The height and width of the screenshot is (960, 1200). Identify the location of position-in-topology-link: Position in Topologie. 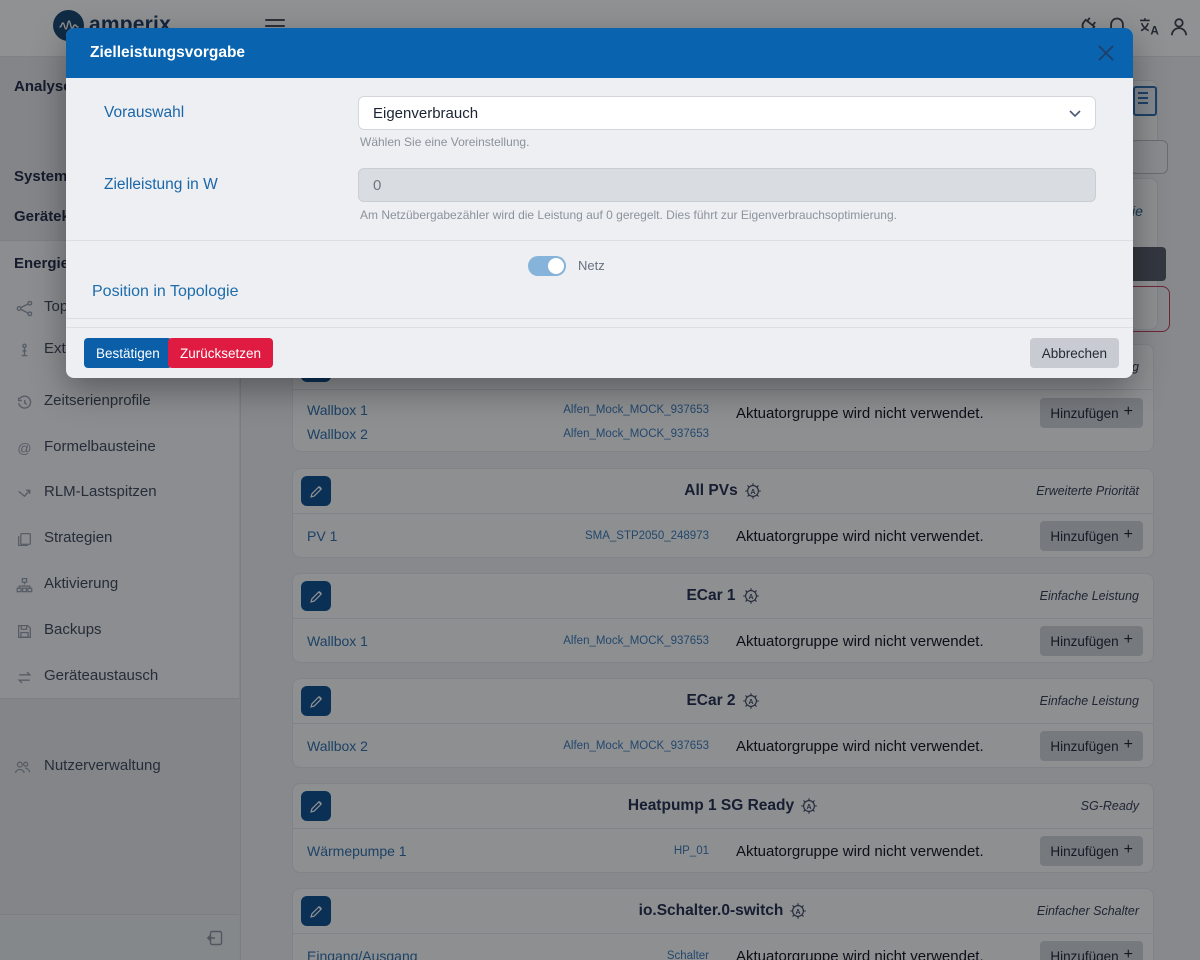
(165, 291).